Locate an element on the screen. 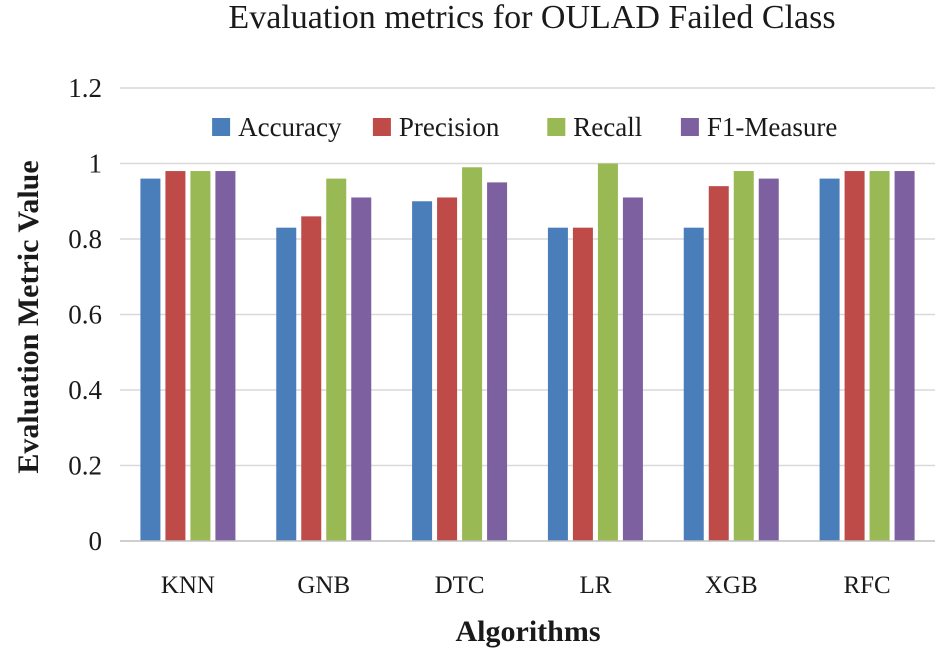 The image size is (950, 656). bar-lr-precision is located at coordinates (582, 384).